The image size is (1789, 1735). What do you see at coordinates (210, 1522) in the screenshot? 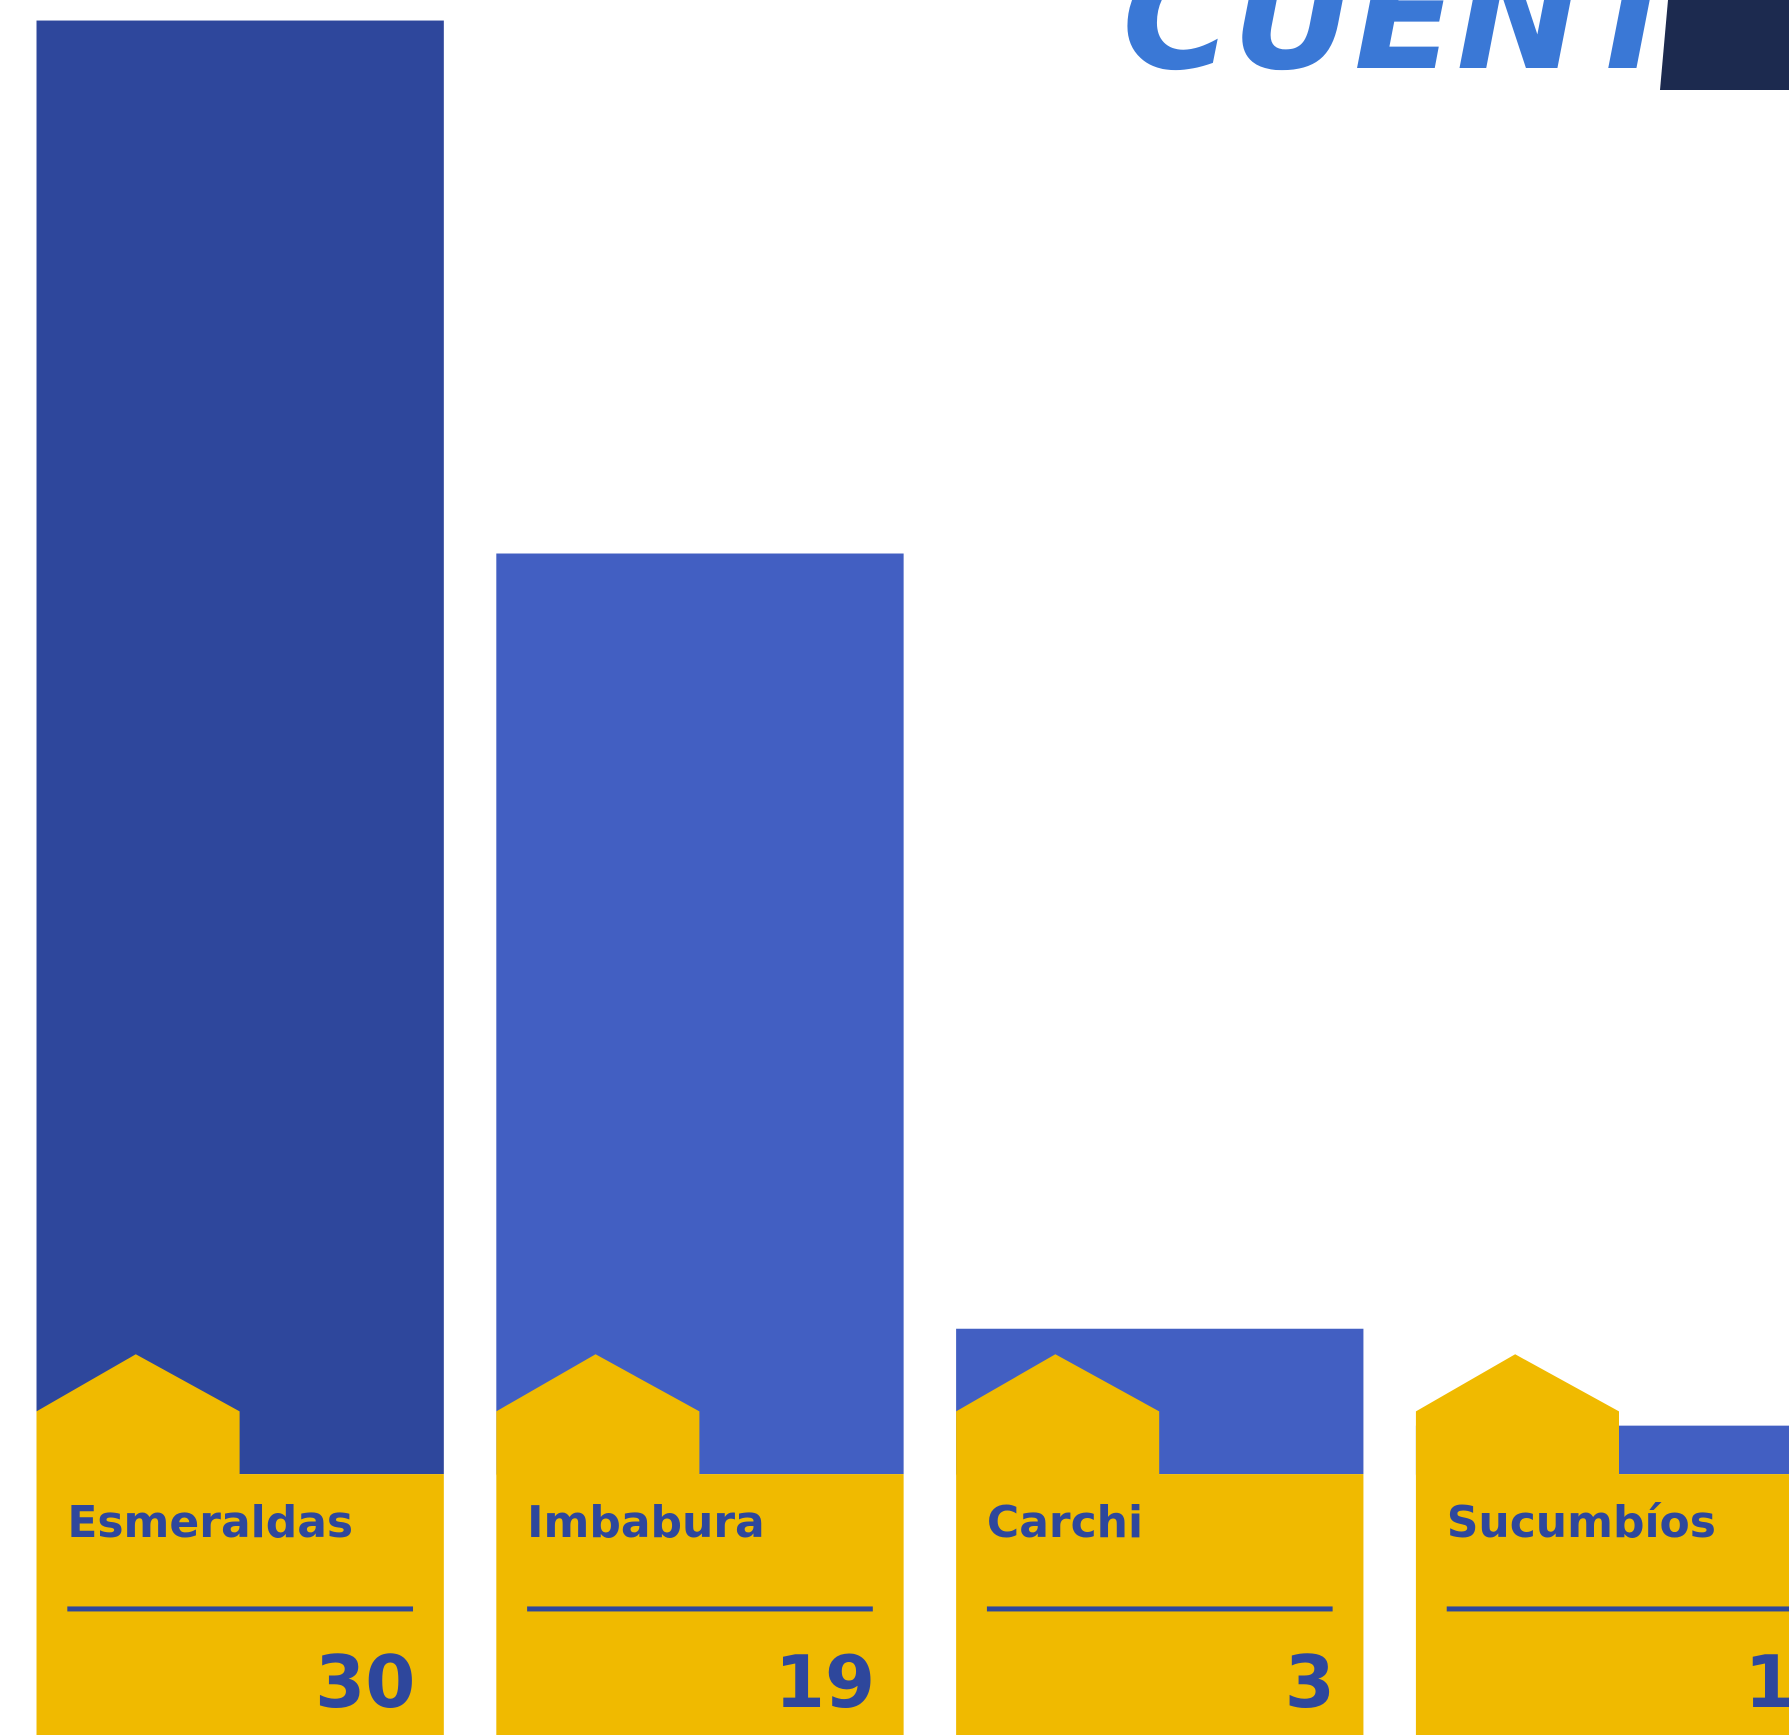
I see `category-label: Esmeraldas` at bounding box center [210, 1522].